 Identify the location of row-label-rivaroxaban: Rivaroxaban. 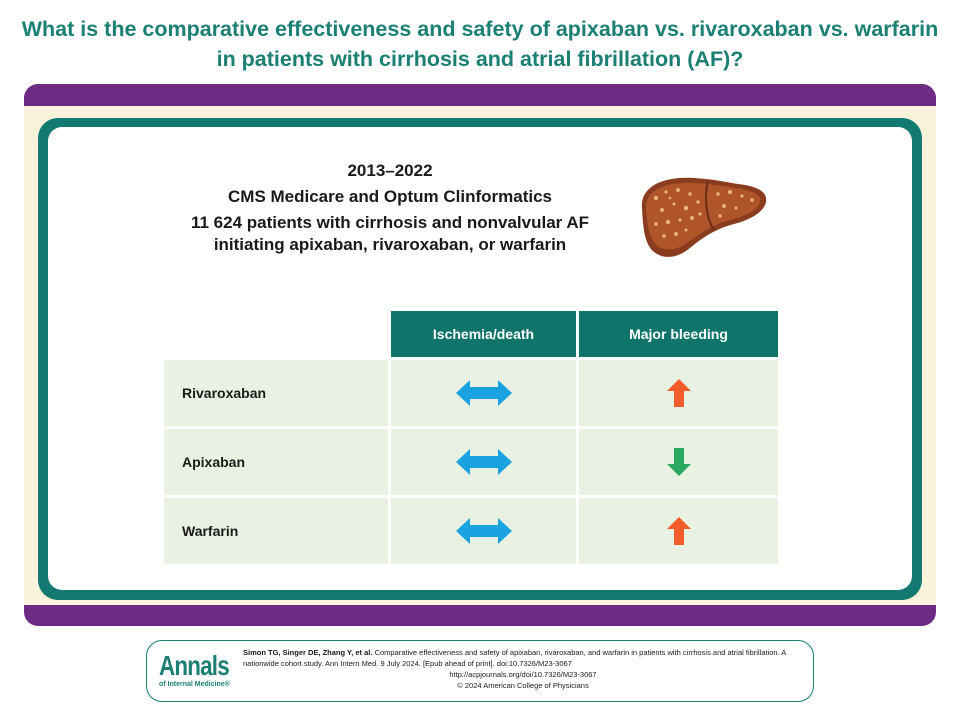
(276, 393).